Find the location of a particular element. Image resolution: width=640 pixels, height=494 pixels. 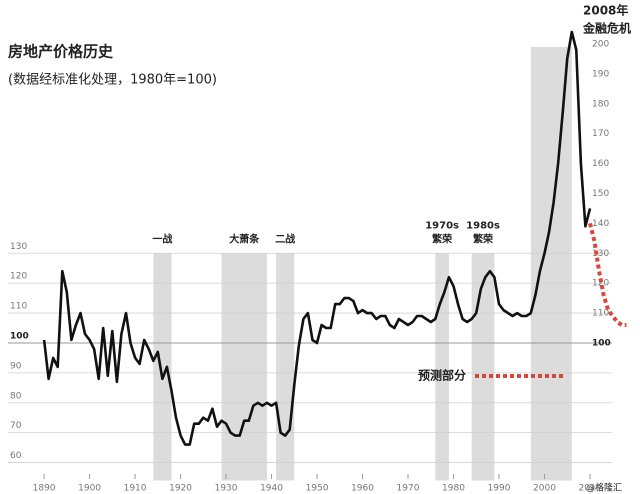

annotation: 金融危机 is located at coordinates (606, 28).